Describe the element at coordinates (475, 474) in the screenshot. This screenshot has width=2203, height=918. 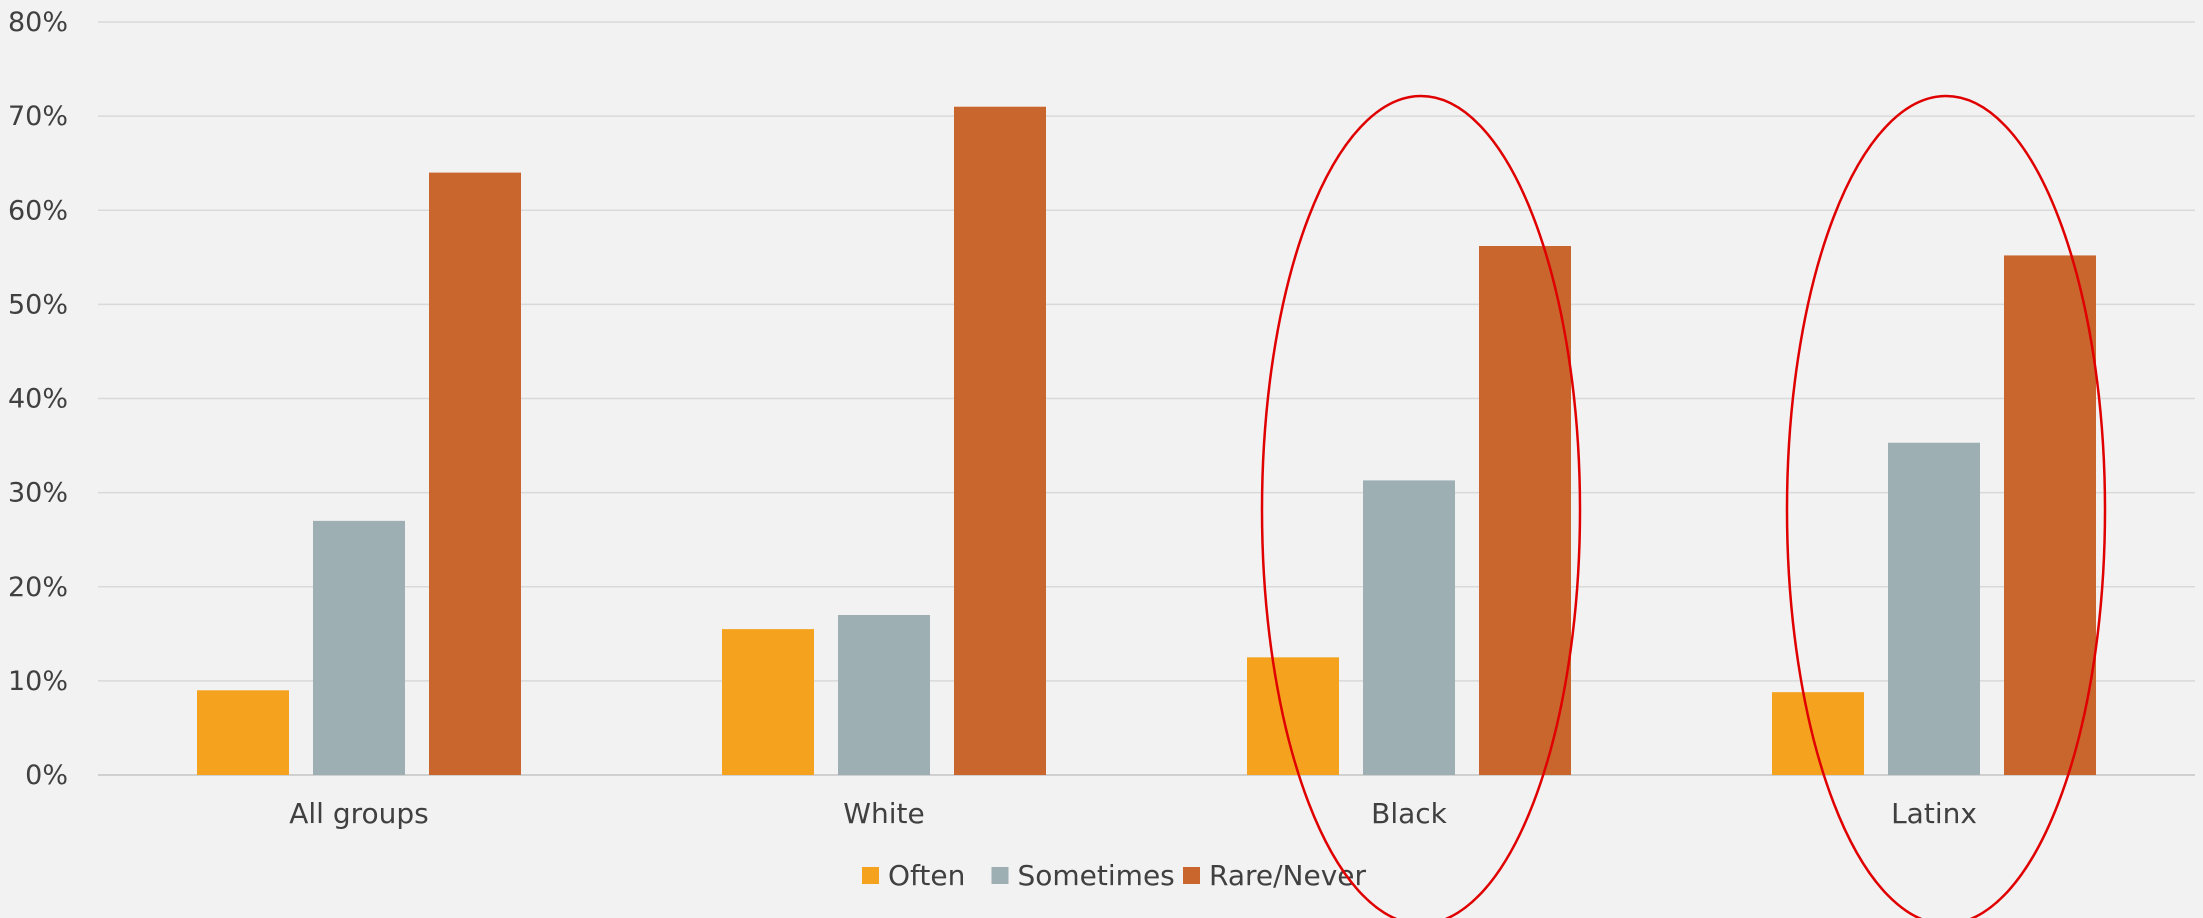
I see `bar-rare-never-all-groups` at that location.